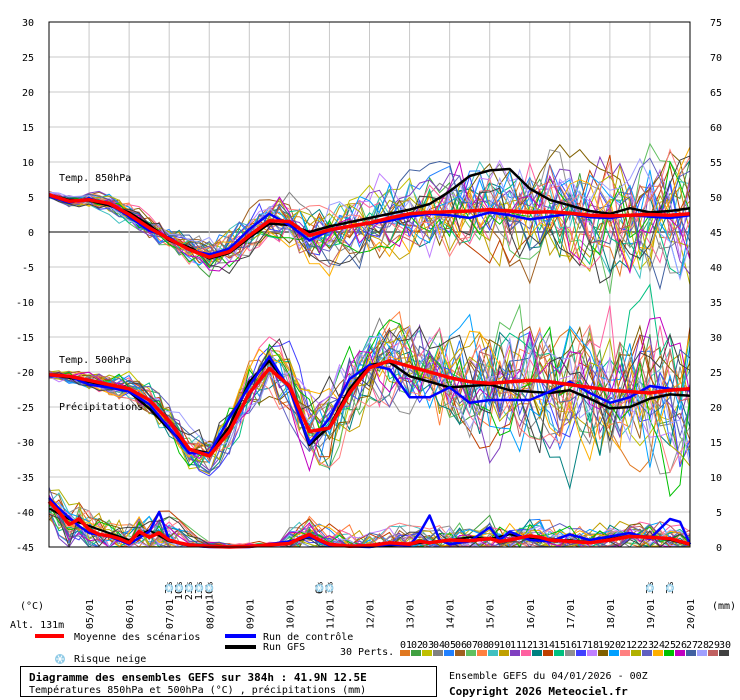 Image resolution: width=740 pixels, height=700 pixels. I want to click on member-label: 18, so click(593, 645).